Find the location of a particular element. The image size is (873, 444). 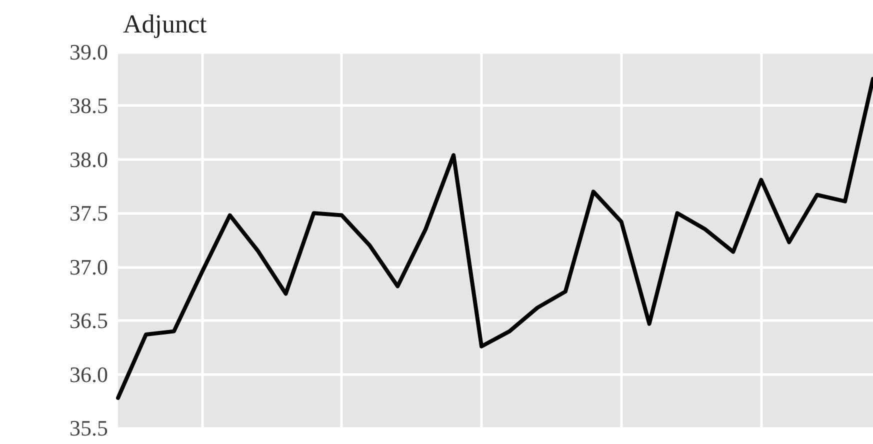

y-tick-label: 37.0 is located at coordinates (89, 267).